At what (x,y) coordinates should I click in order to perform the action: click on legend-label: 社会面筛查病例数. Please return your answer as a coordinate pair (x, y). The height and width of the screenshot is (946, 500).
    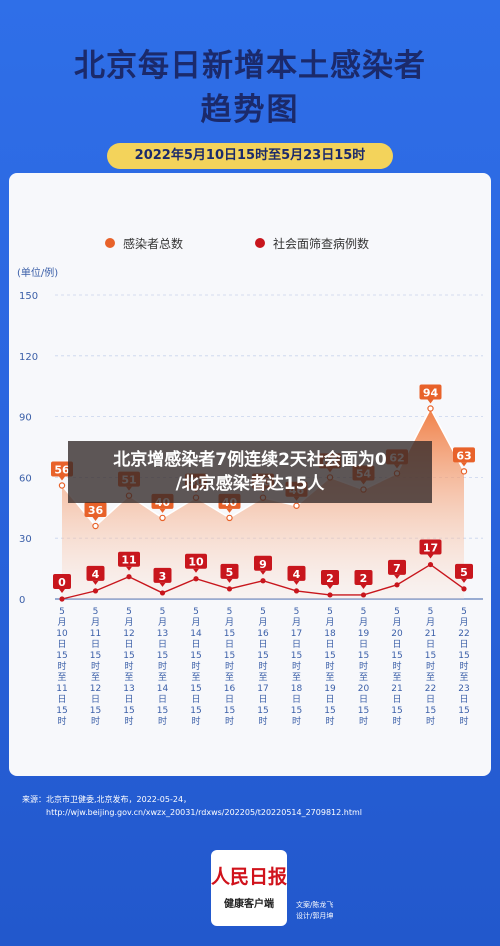
    Looking at the image, I should click on (321, 243).